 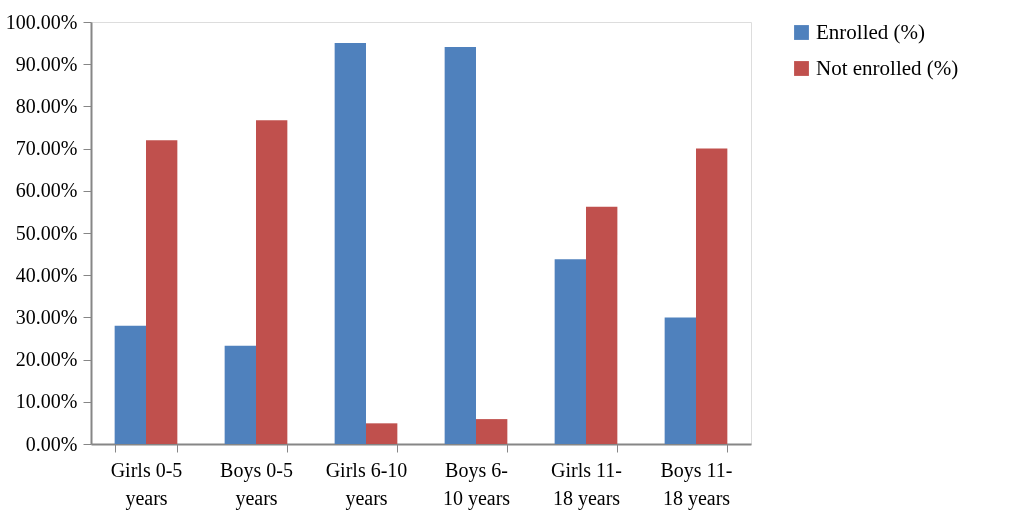 What do you see at coordinates (46, 148) in the screenshot?
I see `y-tick-label: 70.00%` at bounding box center [46, 148].